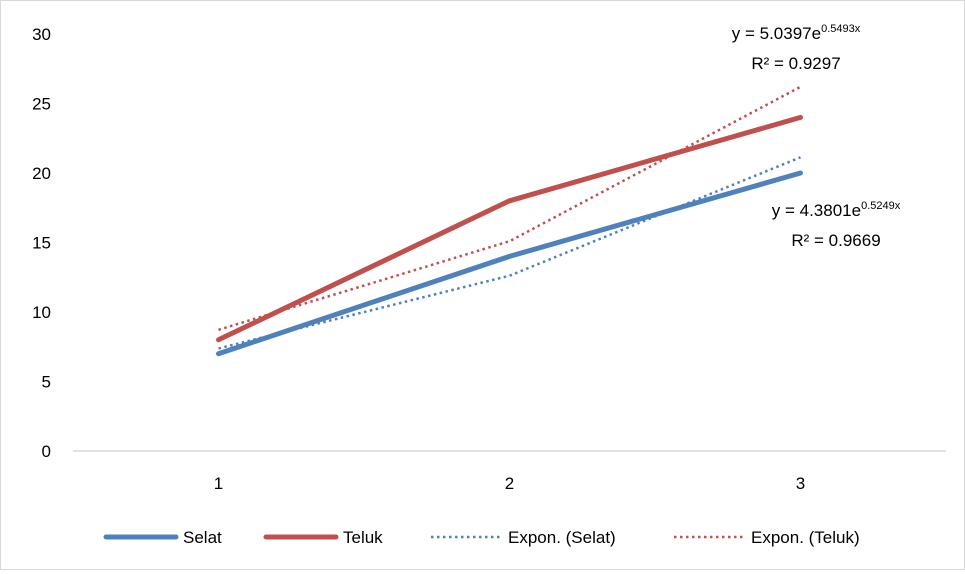  Describe the element at coordinates (41, 173) in the screenshot. I see `y-tick-label: 20` at that location.